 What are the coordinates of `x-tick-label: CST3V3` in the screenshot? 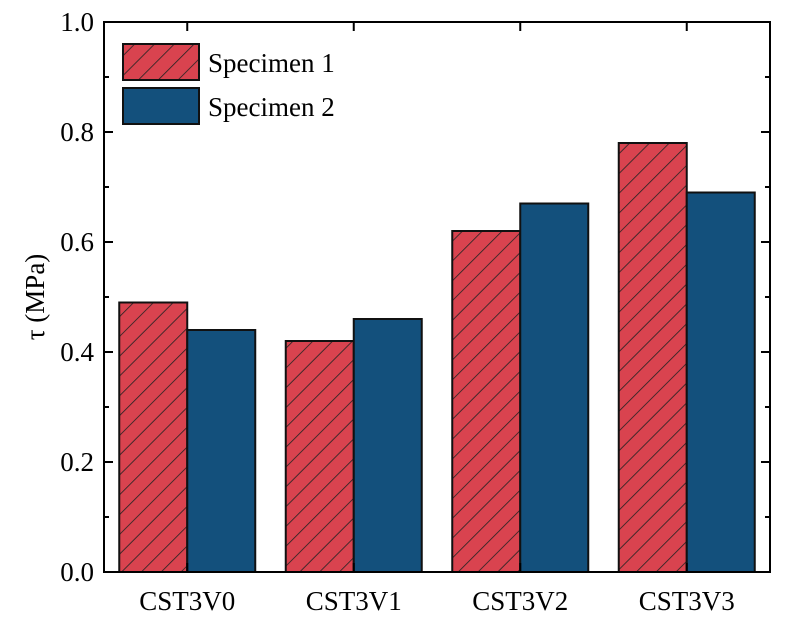 It's located at (687, 601).